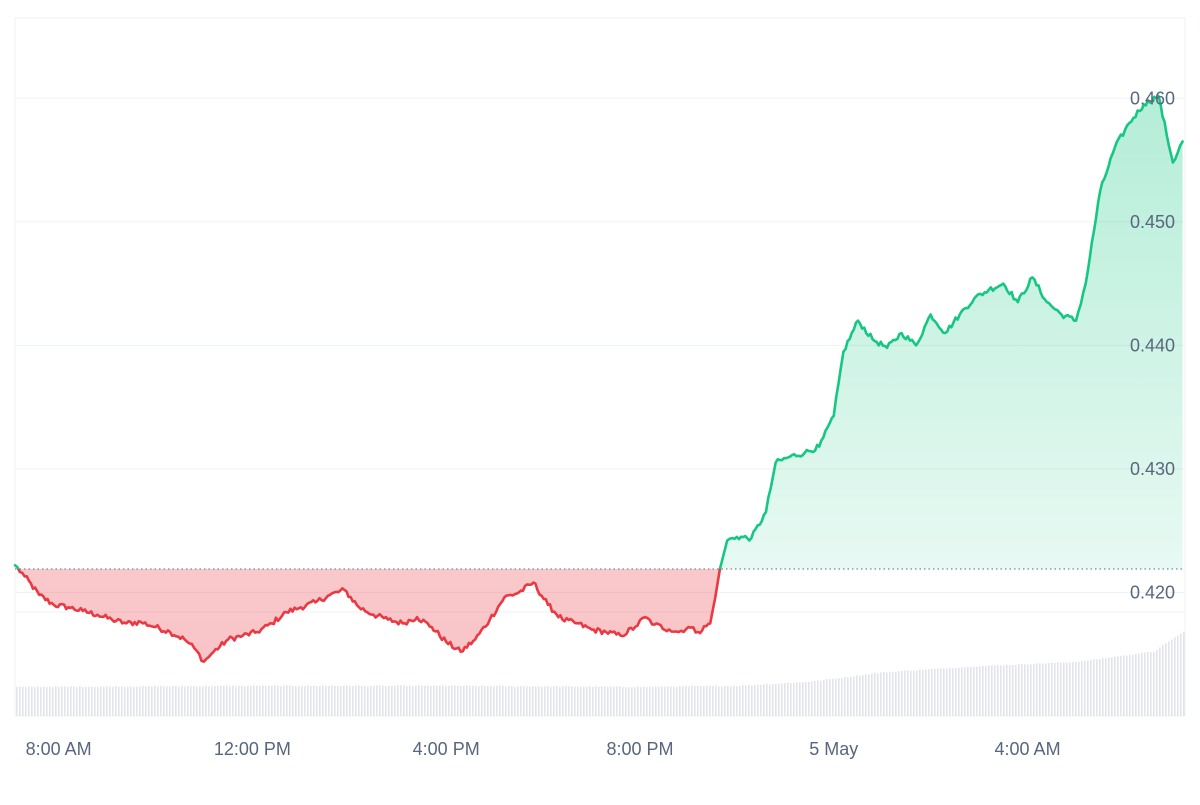  I want to click on x-tick-label: 8:00 PM, so click(639, 749).